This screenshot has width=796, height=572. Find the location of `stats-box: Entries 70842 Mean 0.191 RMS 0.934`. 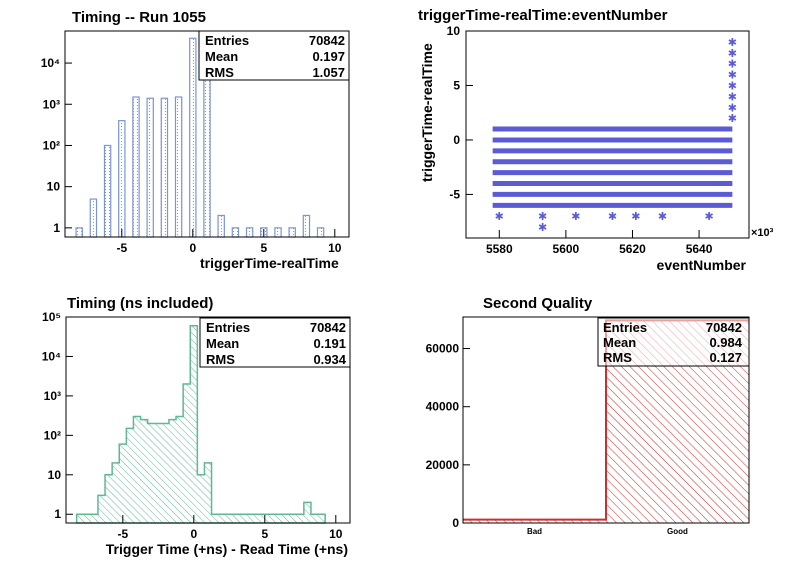

stats-box: Entries 70842 Mean 0.191 RMS 0.934 is located at coordinates (275, 342).